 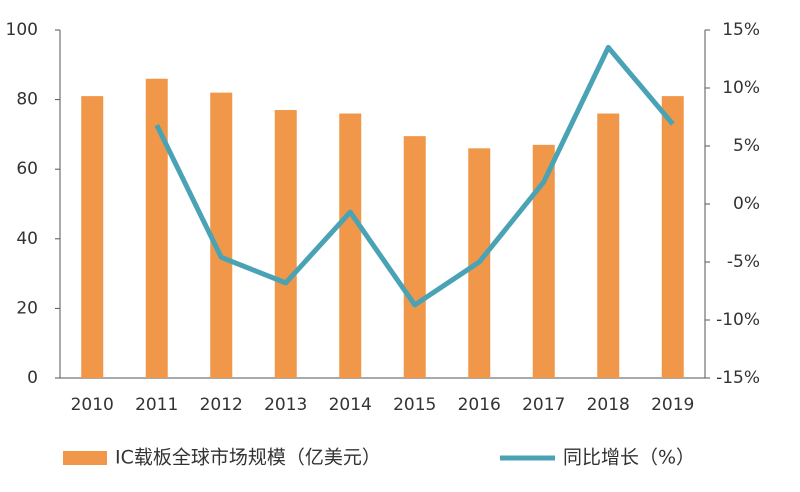 I want to click on legend-swatch, so click(x=85, y=458).